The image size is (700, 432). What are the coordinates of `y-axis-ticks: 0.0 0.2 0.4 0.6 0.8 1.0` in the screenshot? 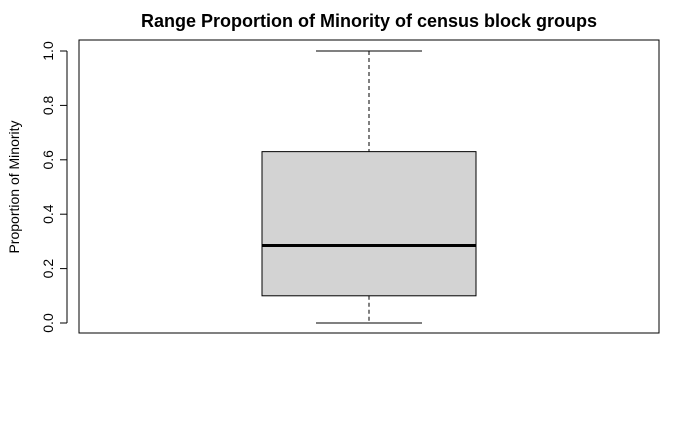 It's located at (53, 187).